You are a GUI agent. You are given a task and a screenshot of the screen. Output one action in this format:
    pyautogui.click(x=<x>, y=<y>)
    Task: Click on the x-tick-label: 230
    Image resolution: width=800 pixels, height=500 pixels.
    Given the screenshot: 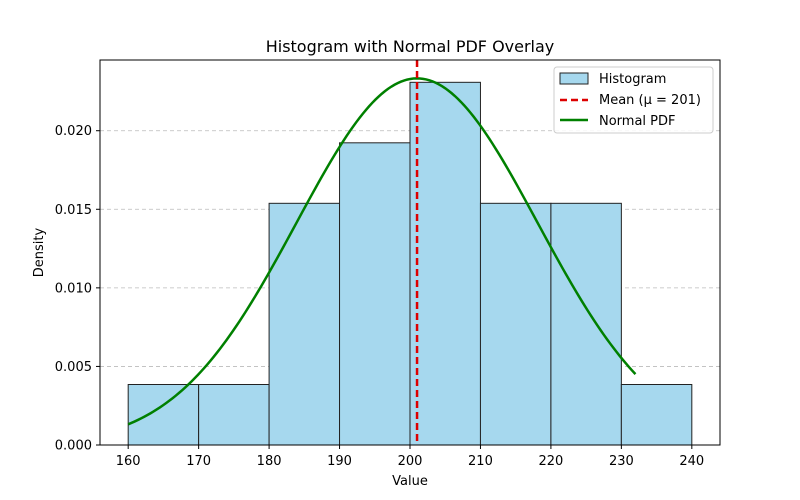 What is the action you would take?
    pyautogui.click(x=621, y=461)
    